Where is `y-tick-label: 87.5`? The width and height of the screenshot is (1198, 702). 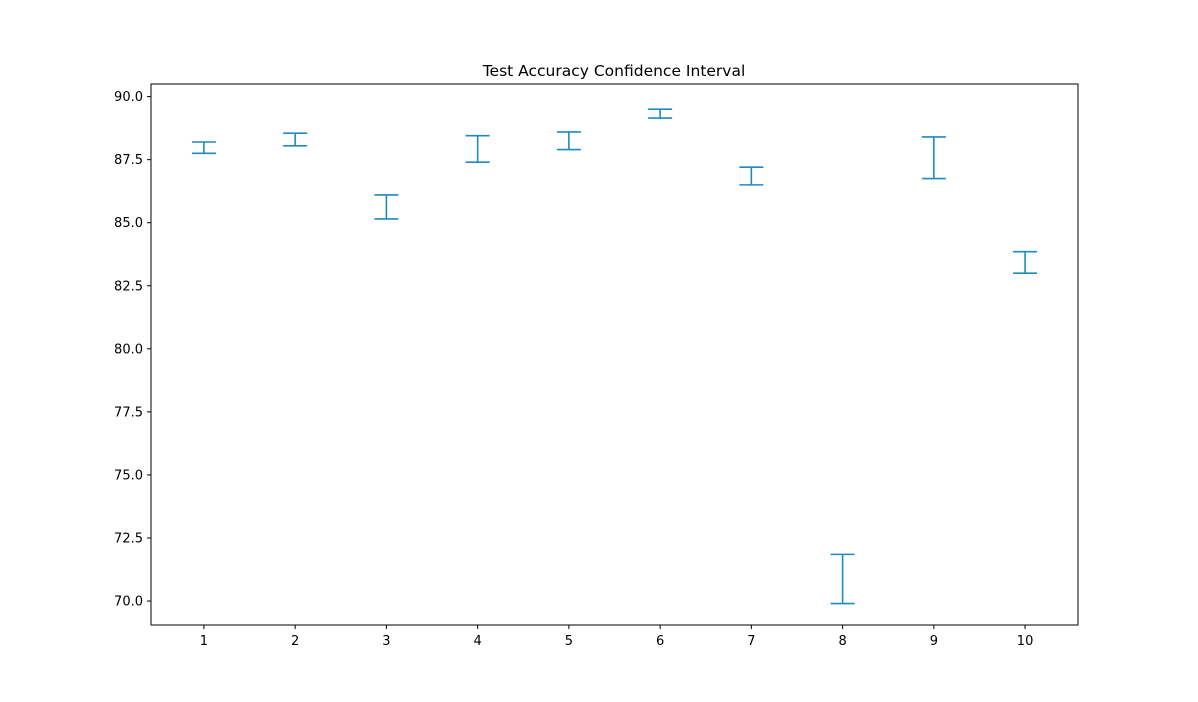 y-tick-label: 87.5 is located at coordinates (128, 160).